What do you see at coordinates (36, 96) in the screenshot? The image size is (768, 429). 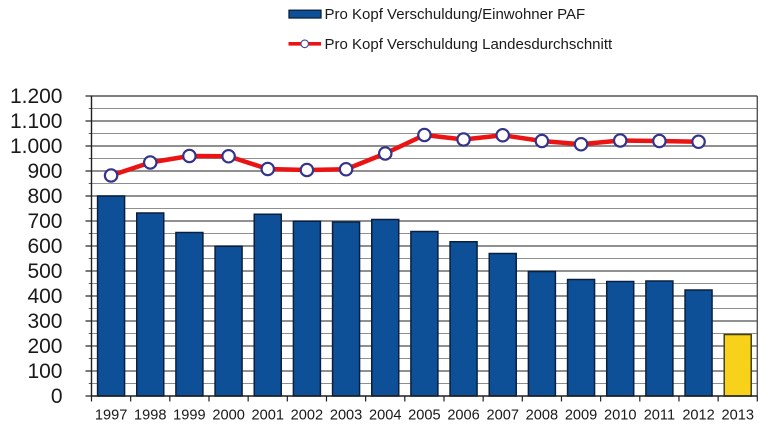 I see `svg-text: 1.200` at bounding box center [36, 96].